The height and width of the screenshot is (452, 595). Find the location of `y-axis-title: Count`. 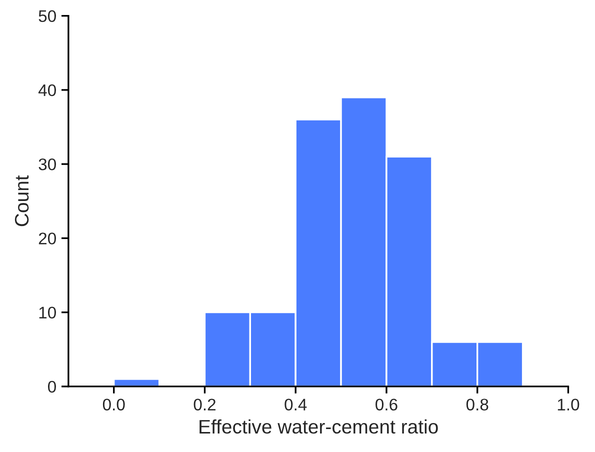

y-axis-title: Count is located at coordinates (21, 200).